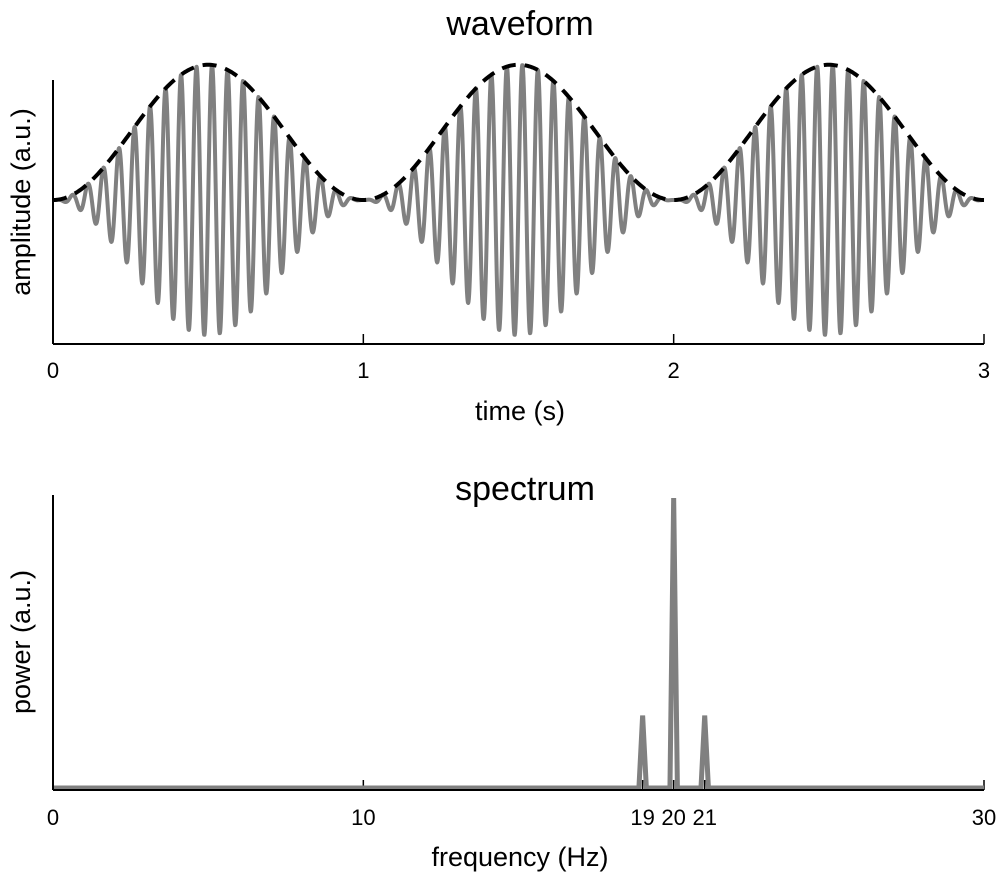  What do you see at coordinates (53, 370) in the screenshot?
I see `waveform-x-tick-label: 0` at bounding box center [53, 370].